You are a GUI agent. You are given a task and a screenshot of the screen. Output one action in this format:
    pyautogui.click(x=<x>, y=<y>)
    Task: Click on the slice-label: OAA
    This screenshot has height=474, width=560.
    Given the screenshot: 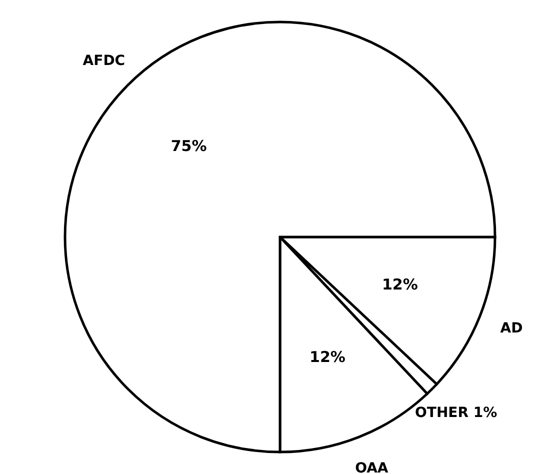 What is the action you would take?
    pyautogui.click(x=371, y=467)
    